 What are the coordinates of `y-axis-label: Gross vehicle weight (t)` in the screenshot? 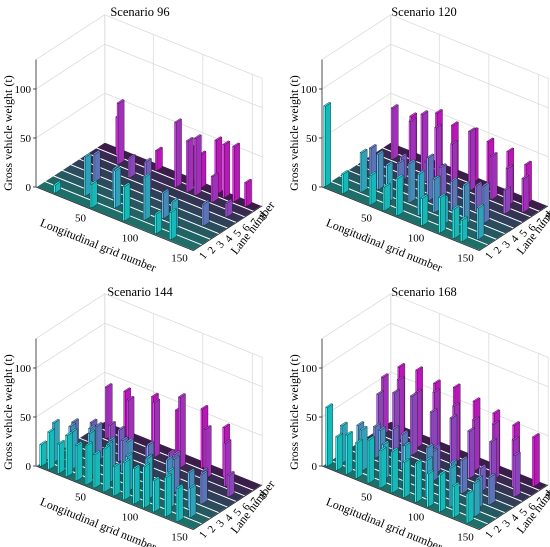 It's located at (294, 412).